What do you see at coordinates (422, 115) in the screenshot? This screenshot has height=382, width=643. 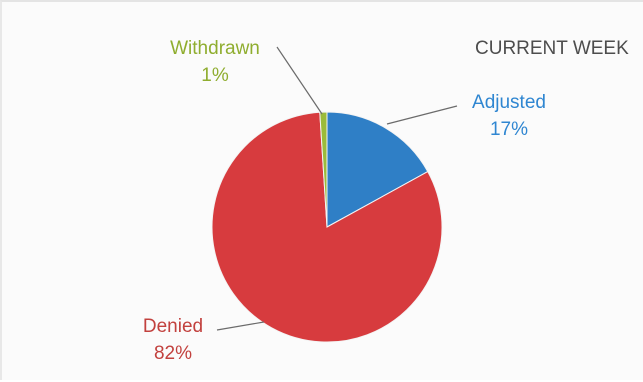 I see `leader-line-adjusted` at bounding box center [422, 115].